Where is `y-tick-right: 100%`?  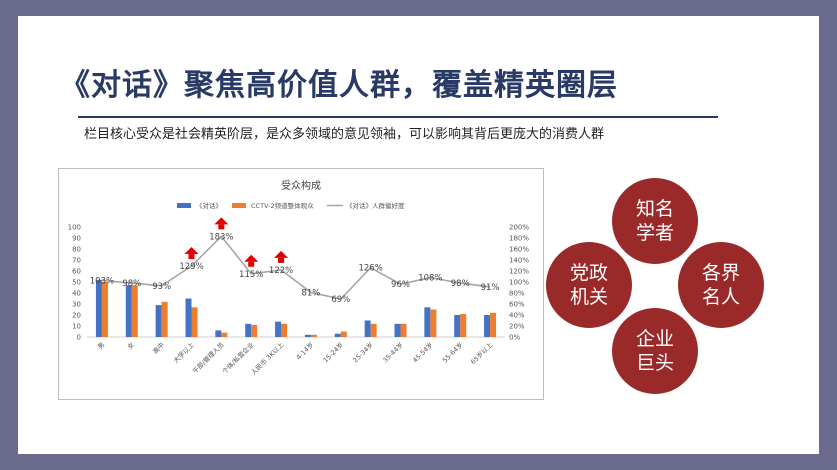
y-tick-right: 100% is located at coordinates (519, 283).